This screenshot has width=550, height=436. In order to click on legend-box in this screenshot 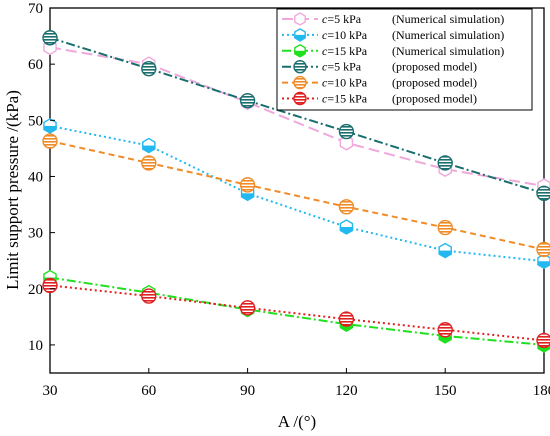, I will do `click(404, 59)`.